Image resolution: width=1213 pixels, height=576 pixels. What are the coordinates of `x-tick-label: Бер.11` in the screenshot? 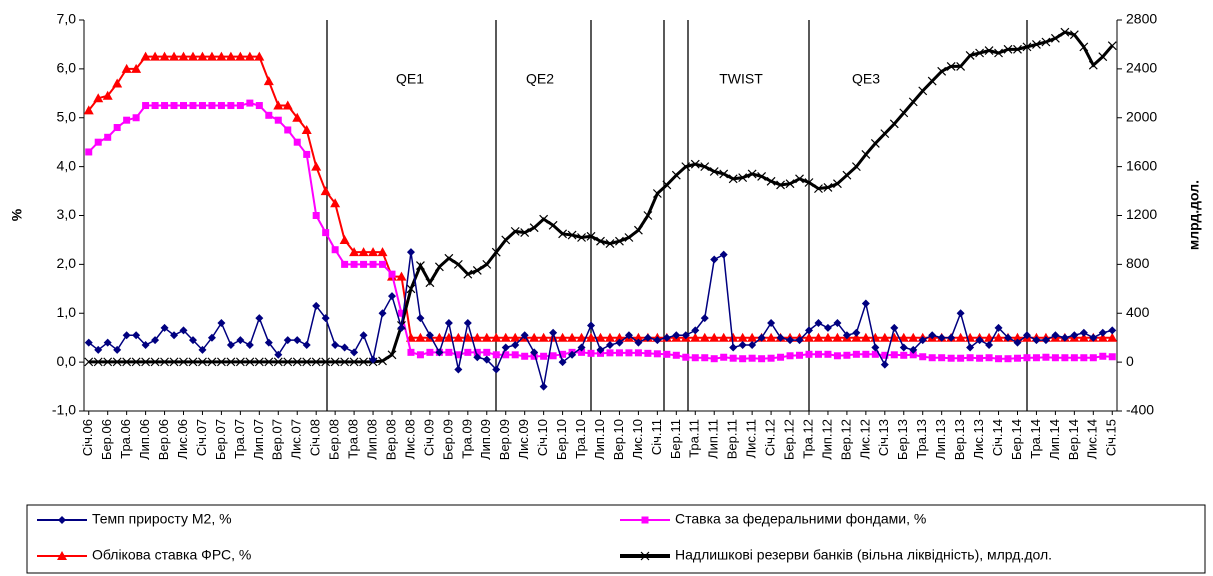 It's located at (675, 439).